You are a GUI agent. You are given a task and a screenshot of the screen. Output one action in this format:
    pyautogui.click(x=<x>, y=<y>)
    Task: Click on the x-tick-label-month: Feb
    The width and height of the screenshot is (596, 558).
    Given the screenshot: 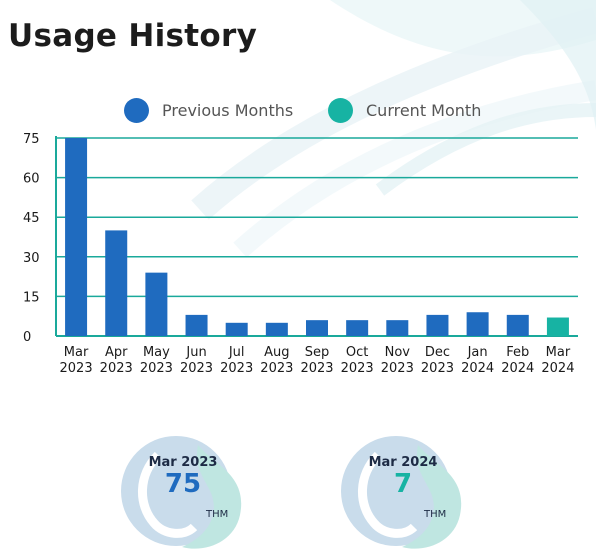 What is the action you would take?
    pyautogui.click(x=517, y=352)
    